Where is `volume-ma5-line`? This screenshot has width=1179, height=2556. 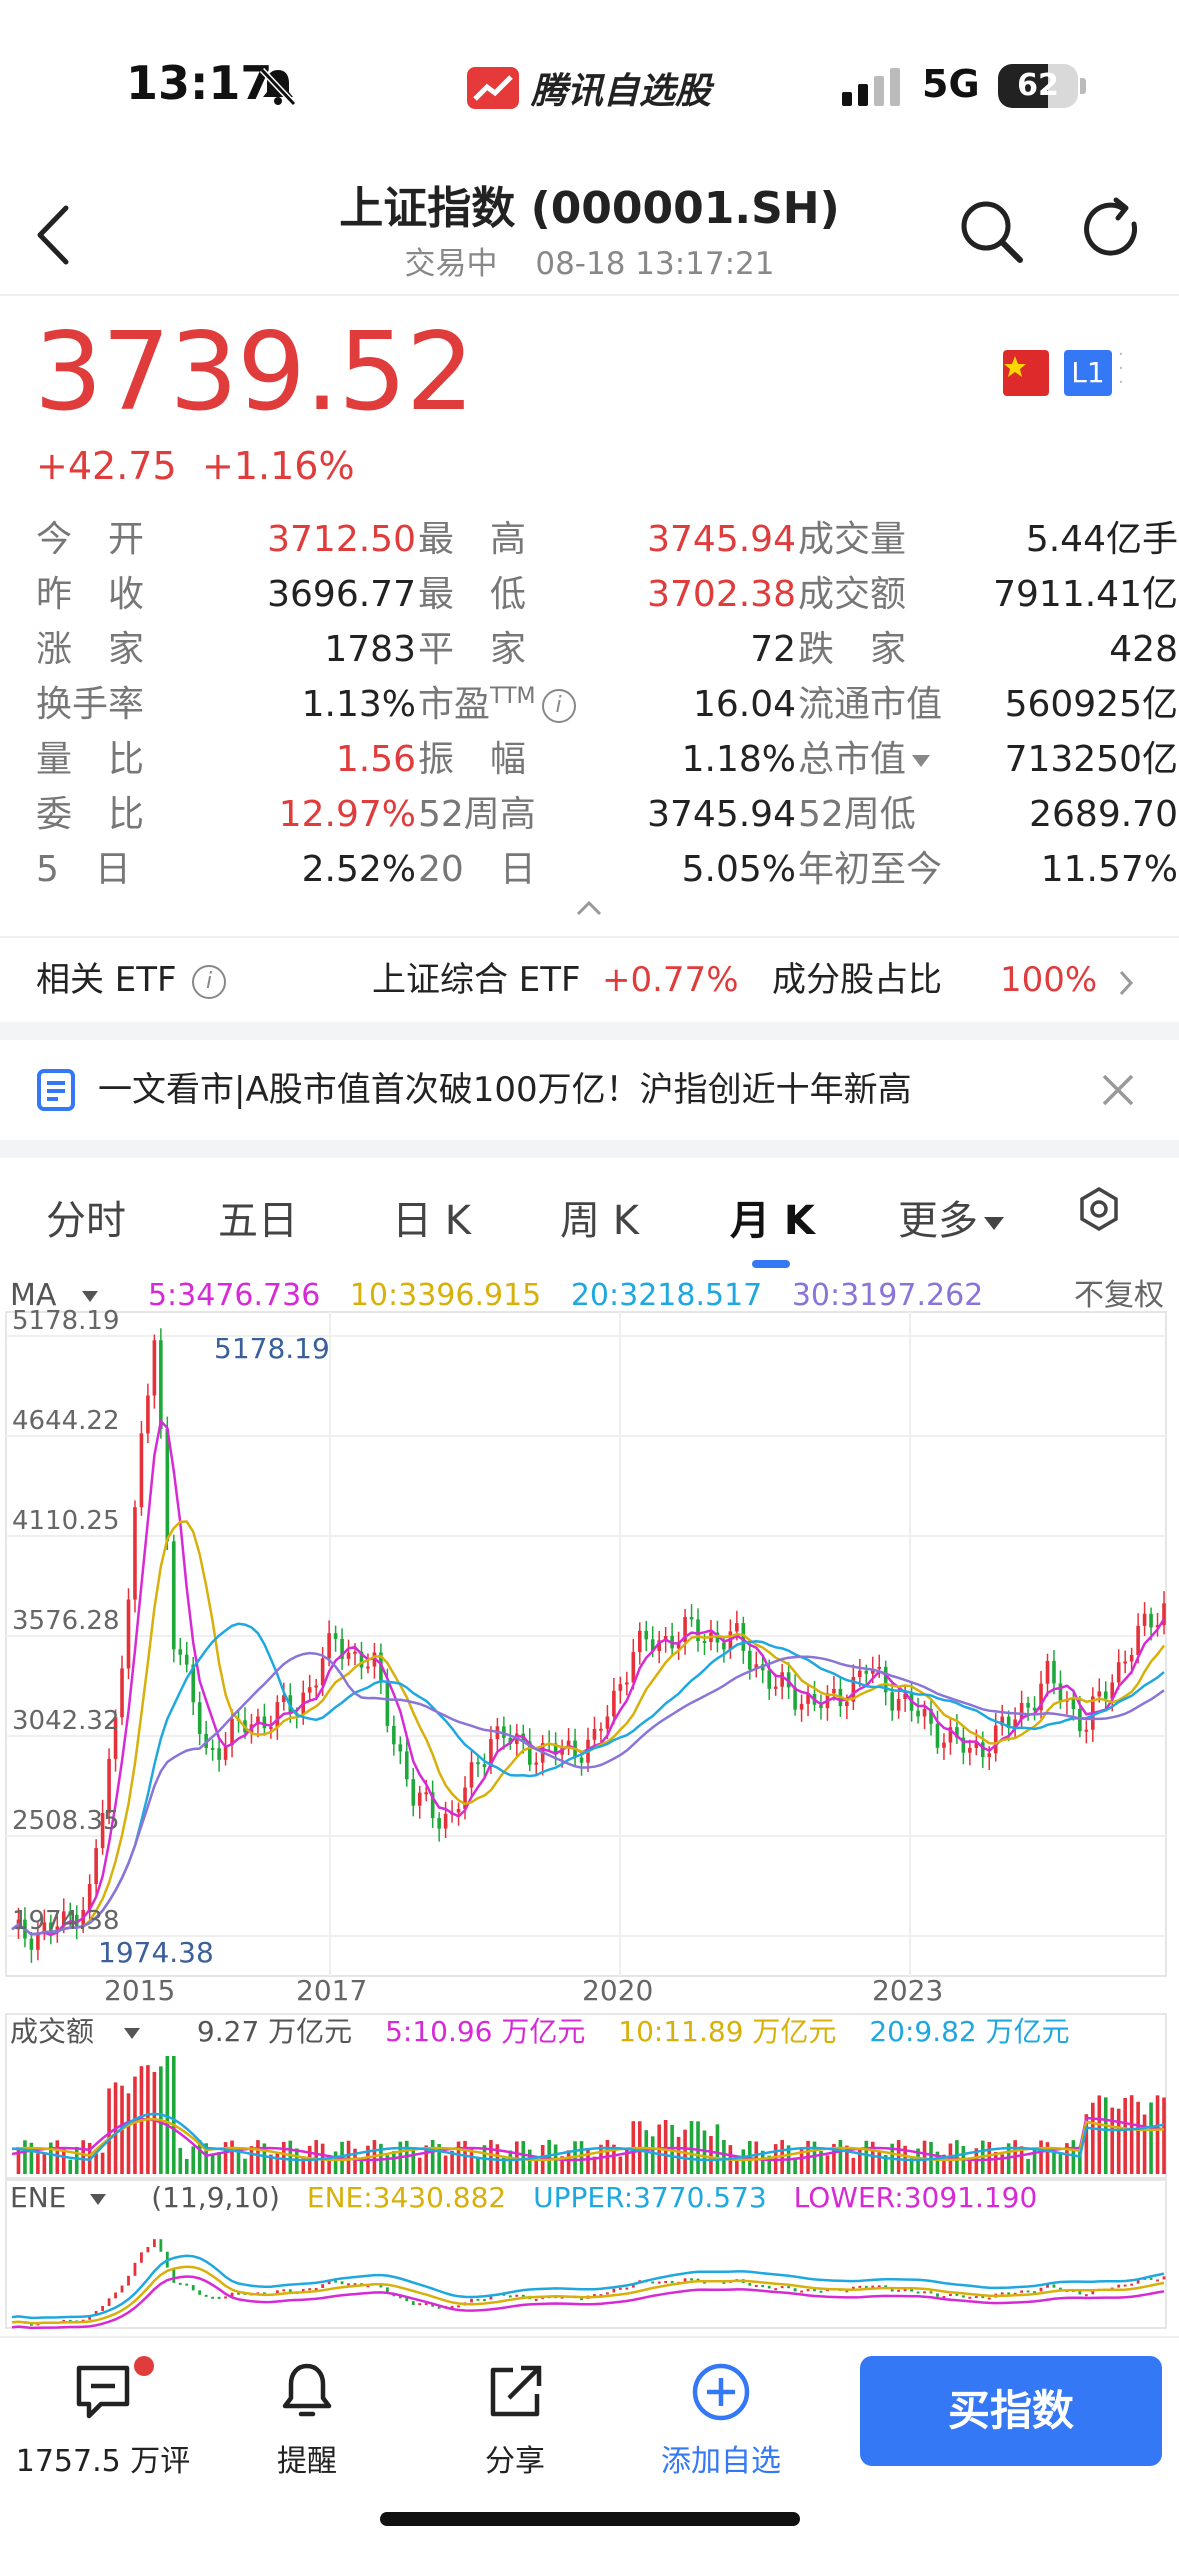 volume-ma5-line is located at coordinates (588, 2139).